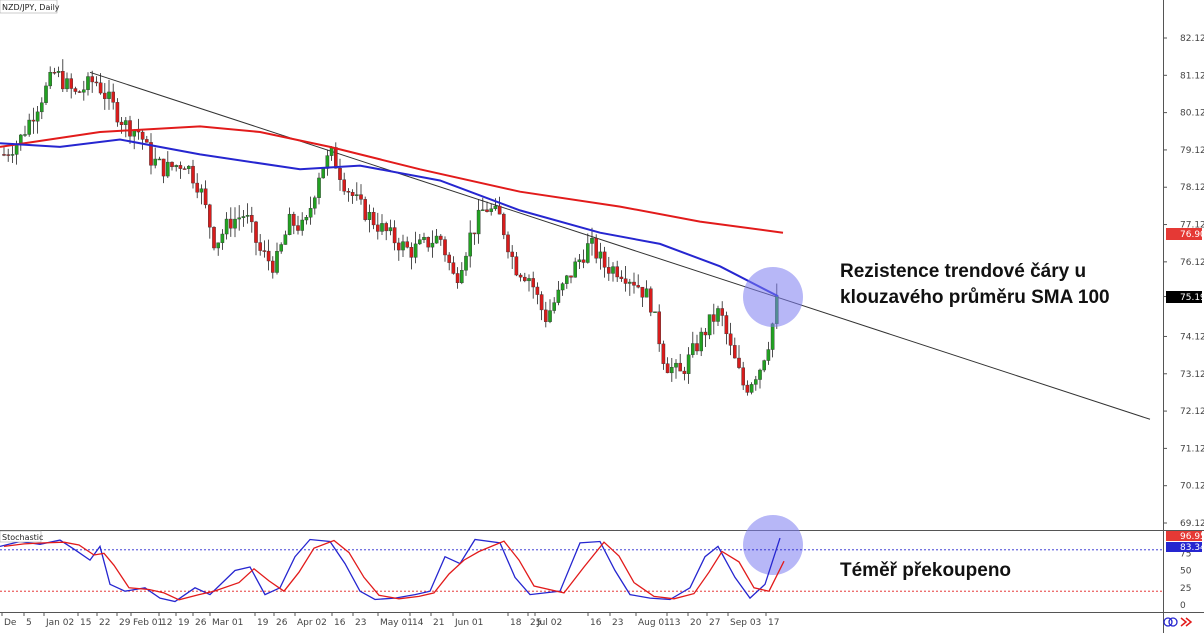 The image size is (1204, 633). Describe the element at coordinates (1192, 151) in the screenshot. I see `price-tick-label: 79.12` at that location.